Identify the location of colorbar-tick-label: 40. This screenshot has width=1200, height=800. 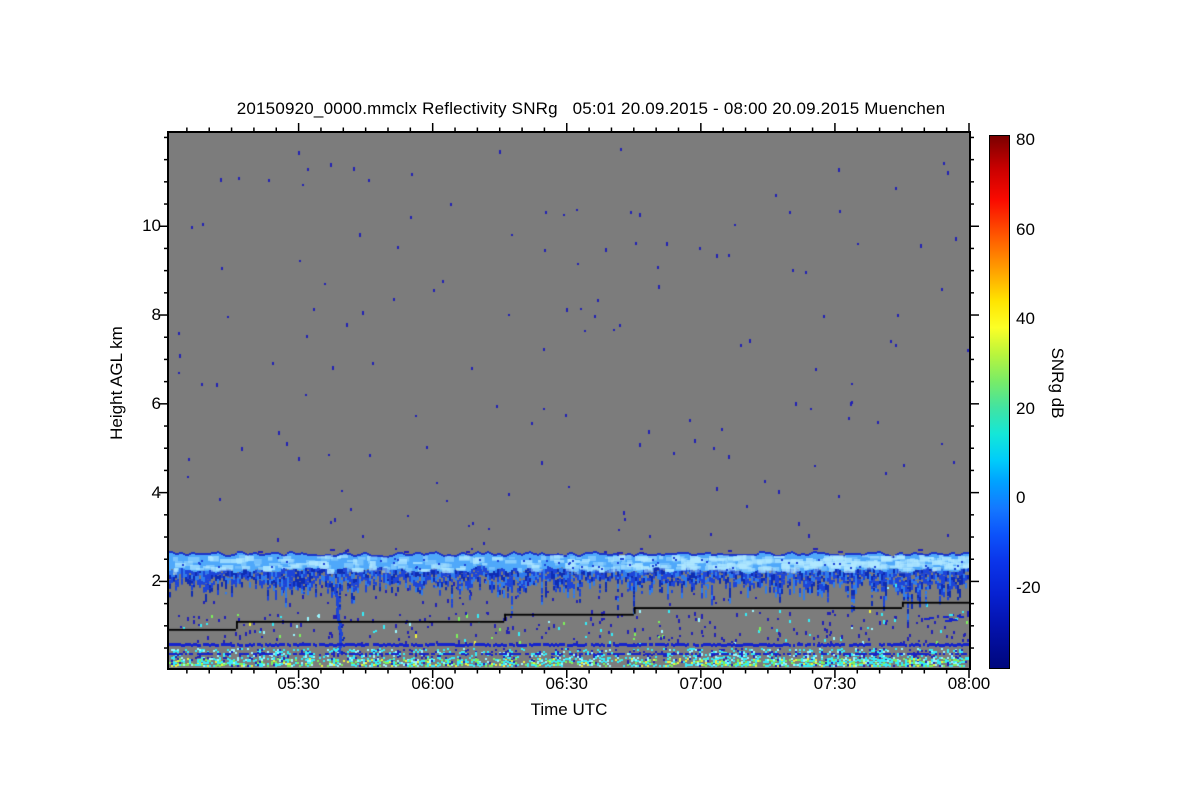
(1025, 319).